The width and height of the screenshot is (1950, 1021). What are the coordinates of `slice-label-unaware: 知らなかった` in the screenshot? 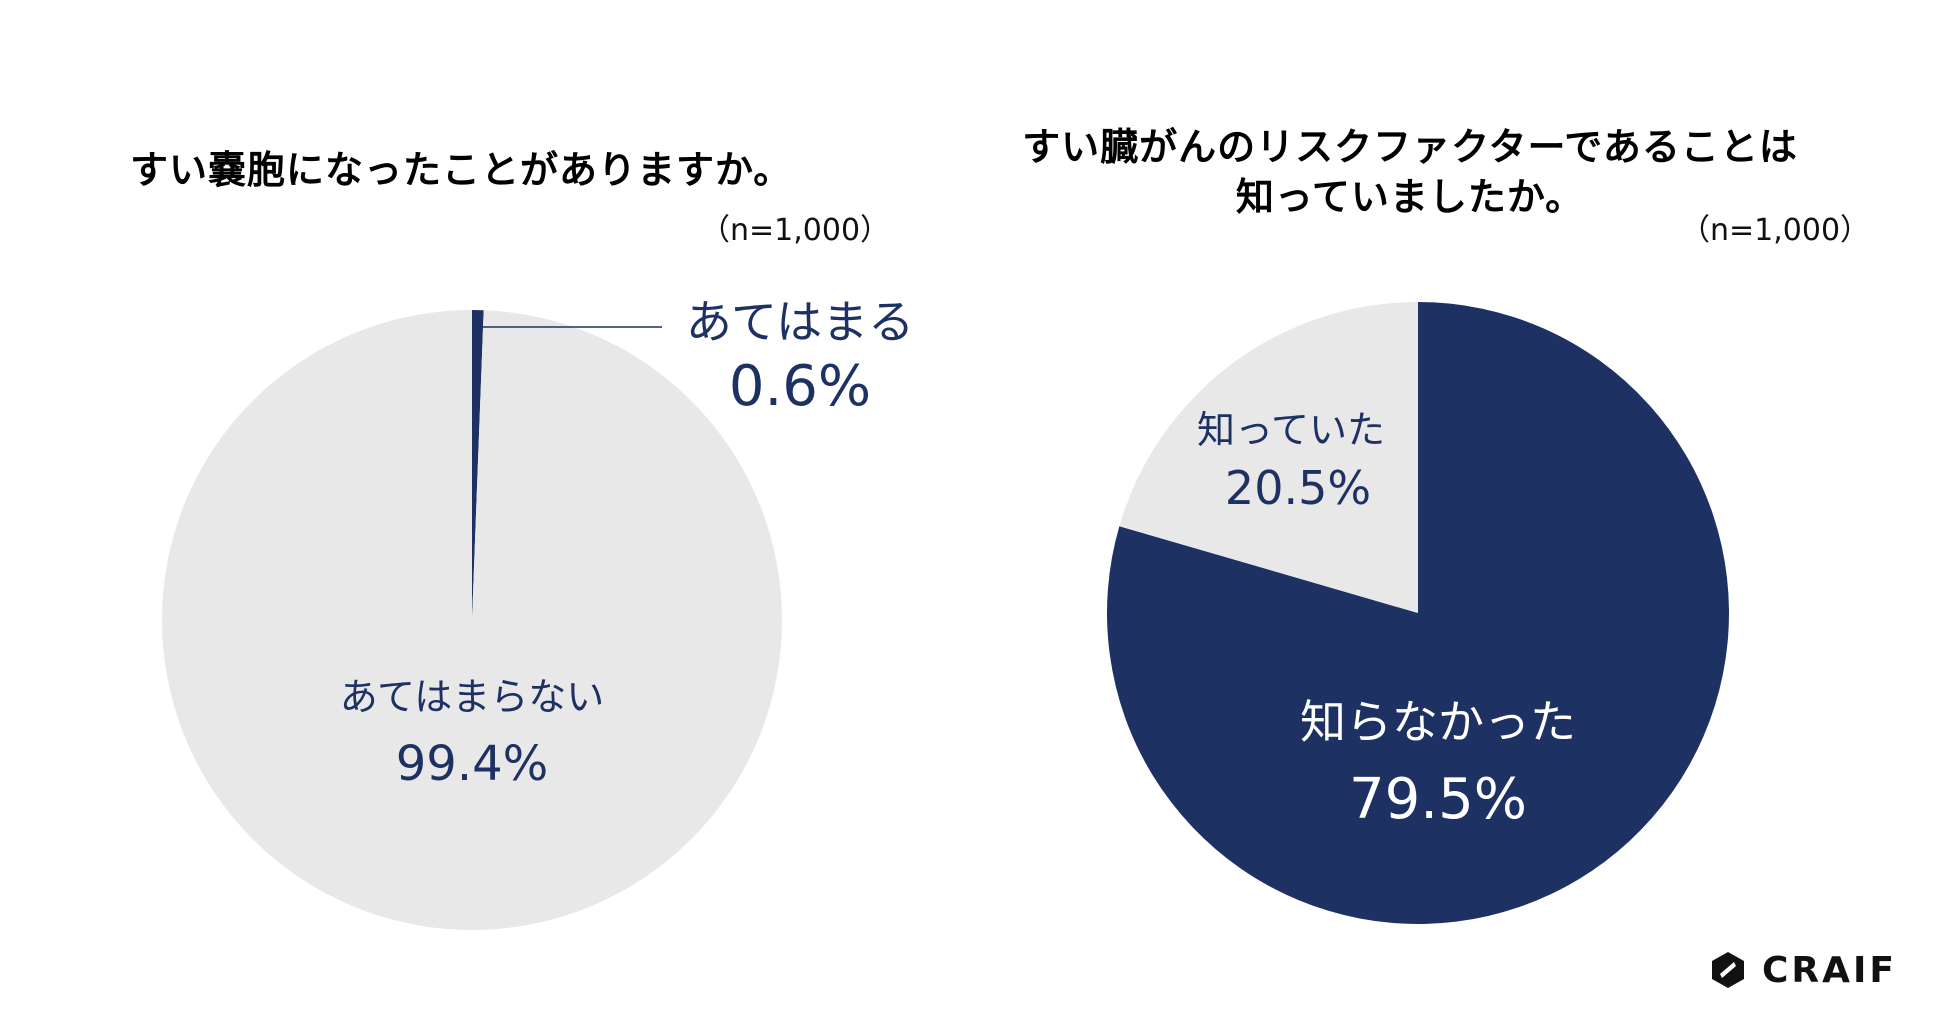 It's located at (1438, 722).